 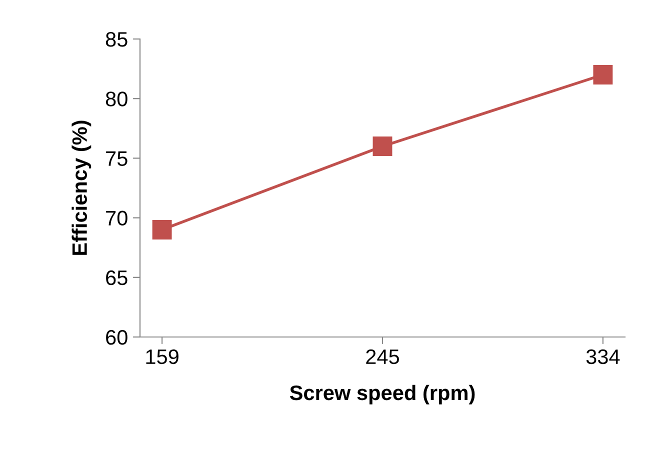 I want to click on y-tick-label: 75, so click(x=117, y=158).